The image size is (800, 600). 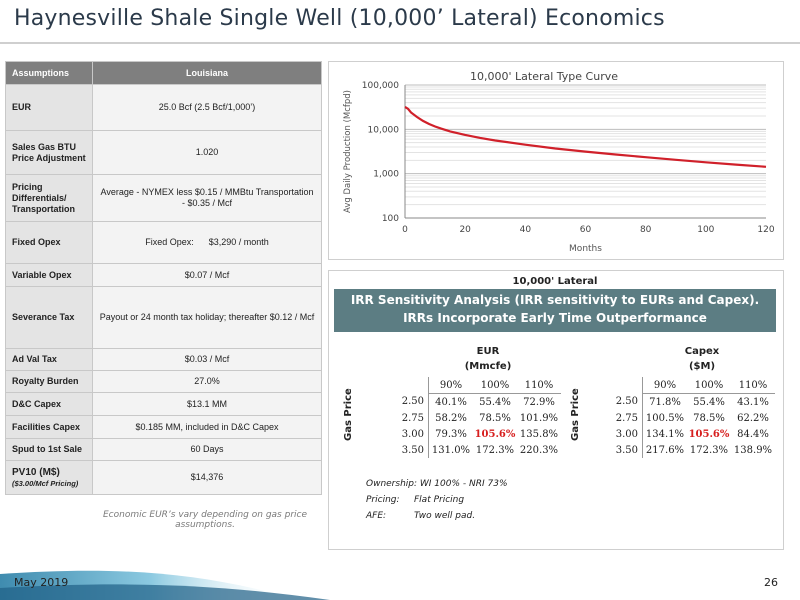 I want to click on capex-units: ($M), so click(x=702, y=366).